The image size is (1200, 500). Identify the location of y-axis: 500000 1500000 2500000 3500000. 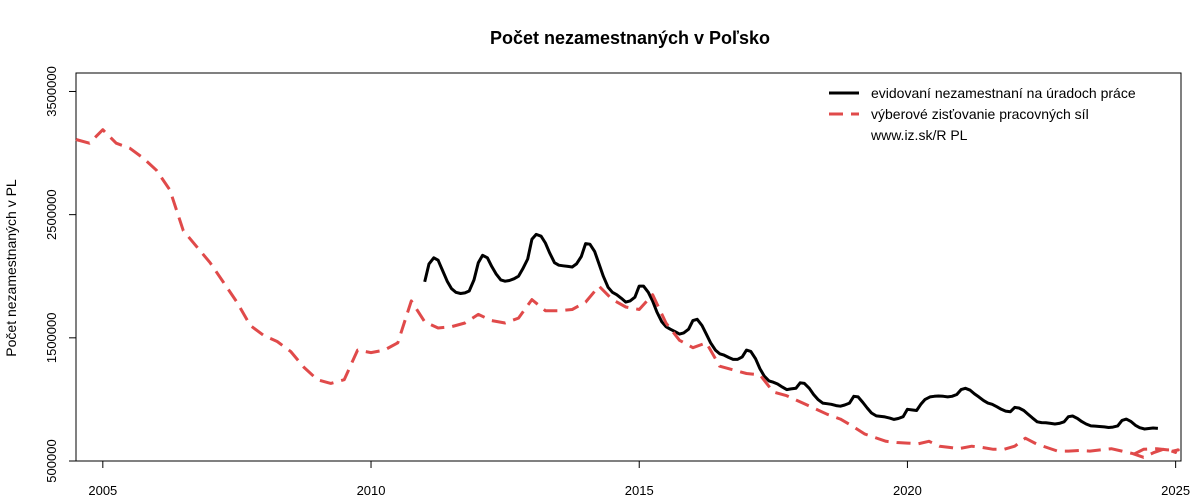
(60, 274).